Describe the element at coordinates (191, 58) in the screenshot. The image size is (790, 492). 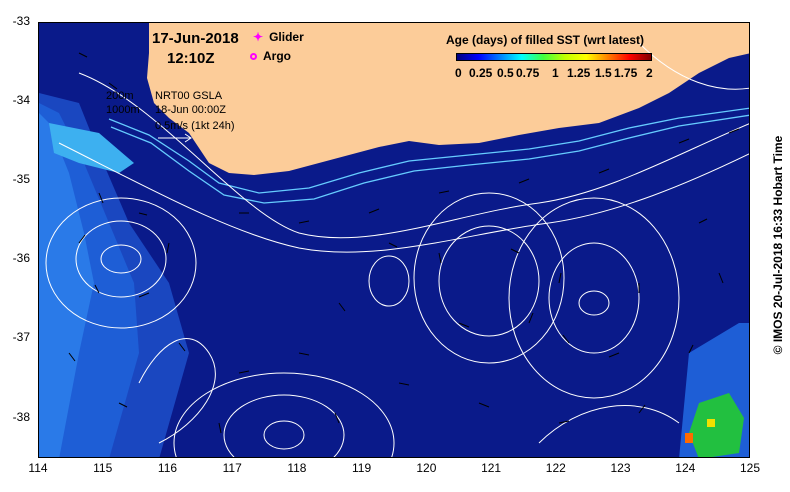
I see `map-time: 12:10Z` at that location.